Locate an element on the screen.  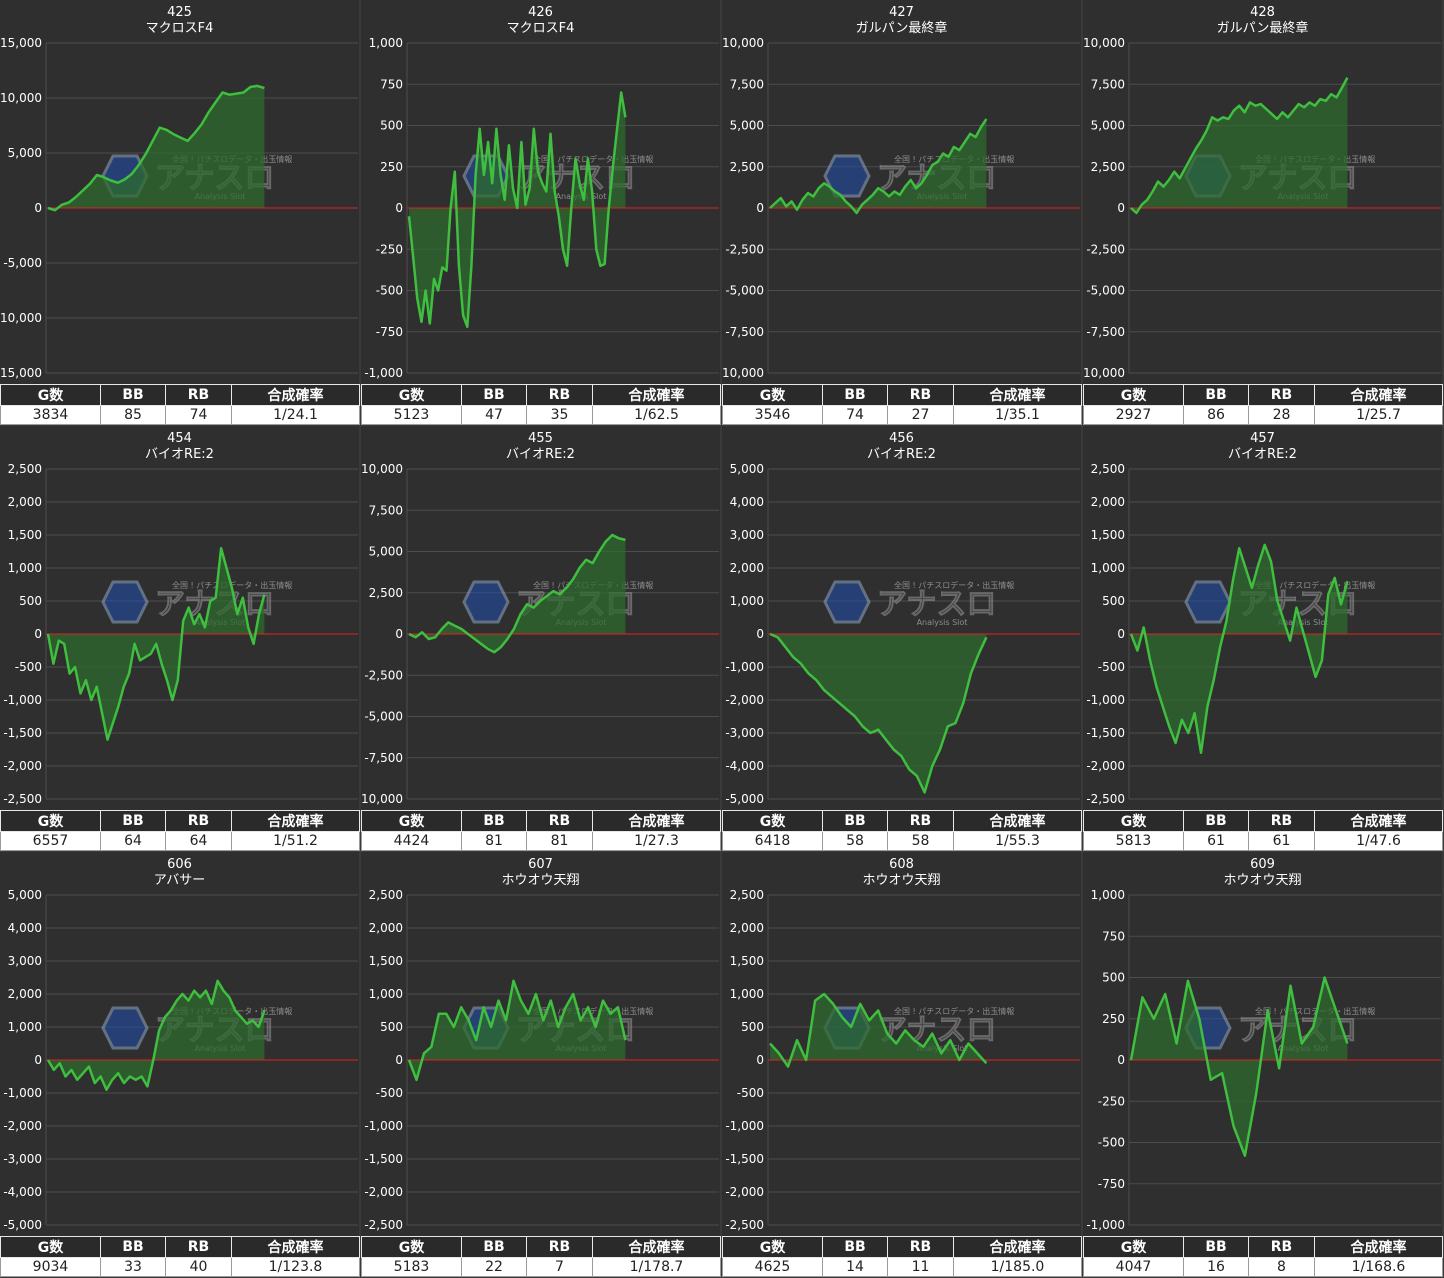
bb-value: 33 is located at coordinates (133, 1267).